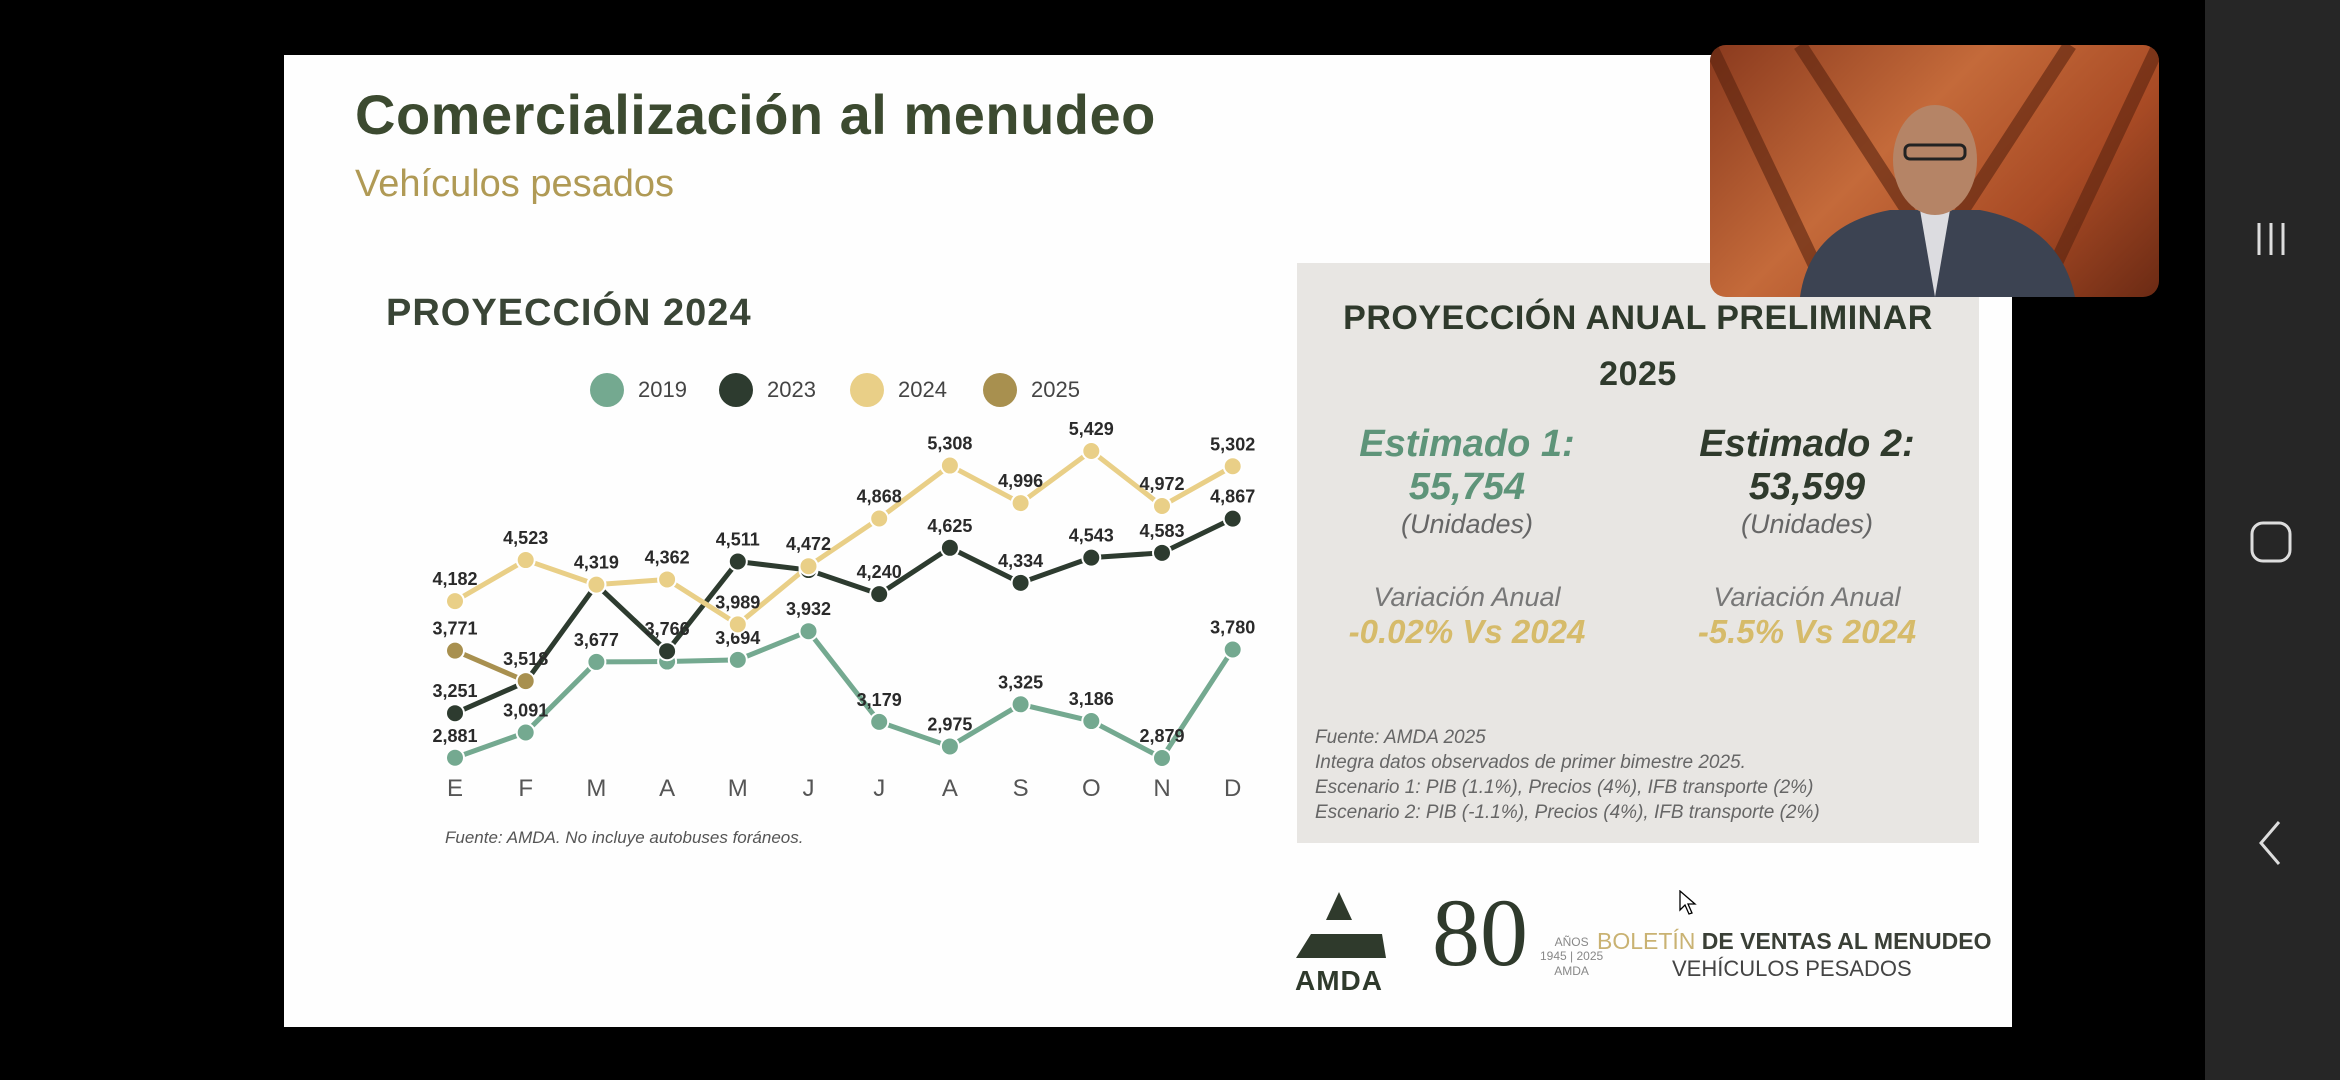  Describe the element at coordinates (1807, 444) in the screenshot. I see `estimate-label: Estimado 2:` at that location.